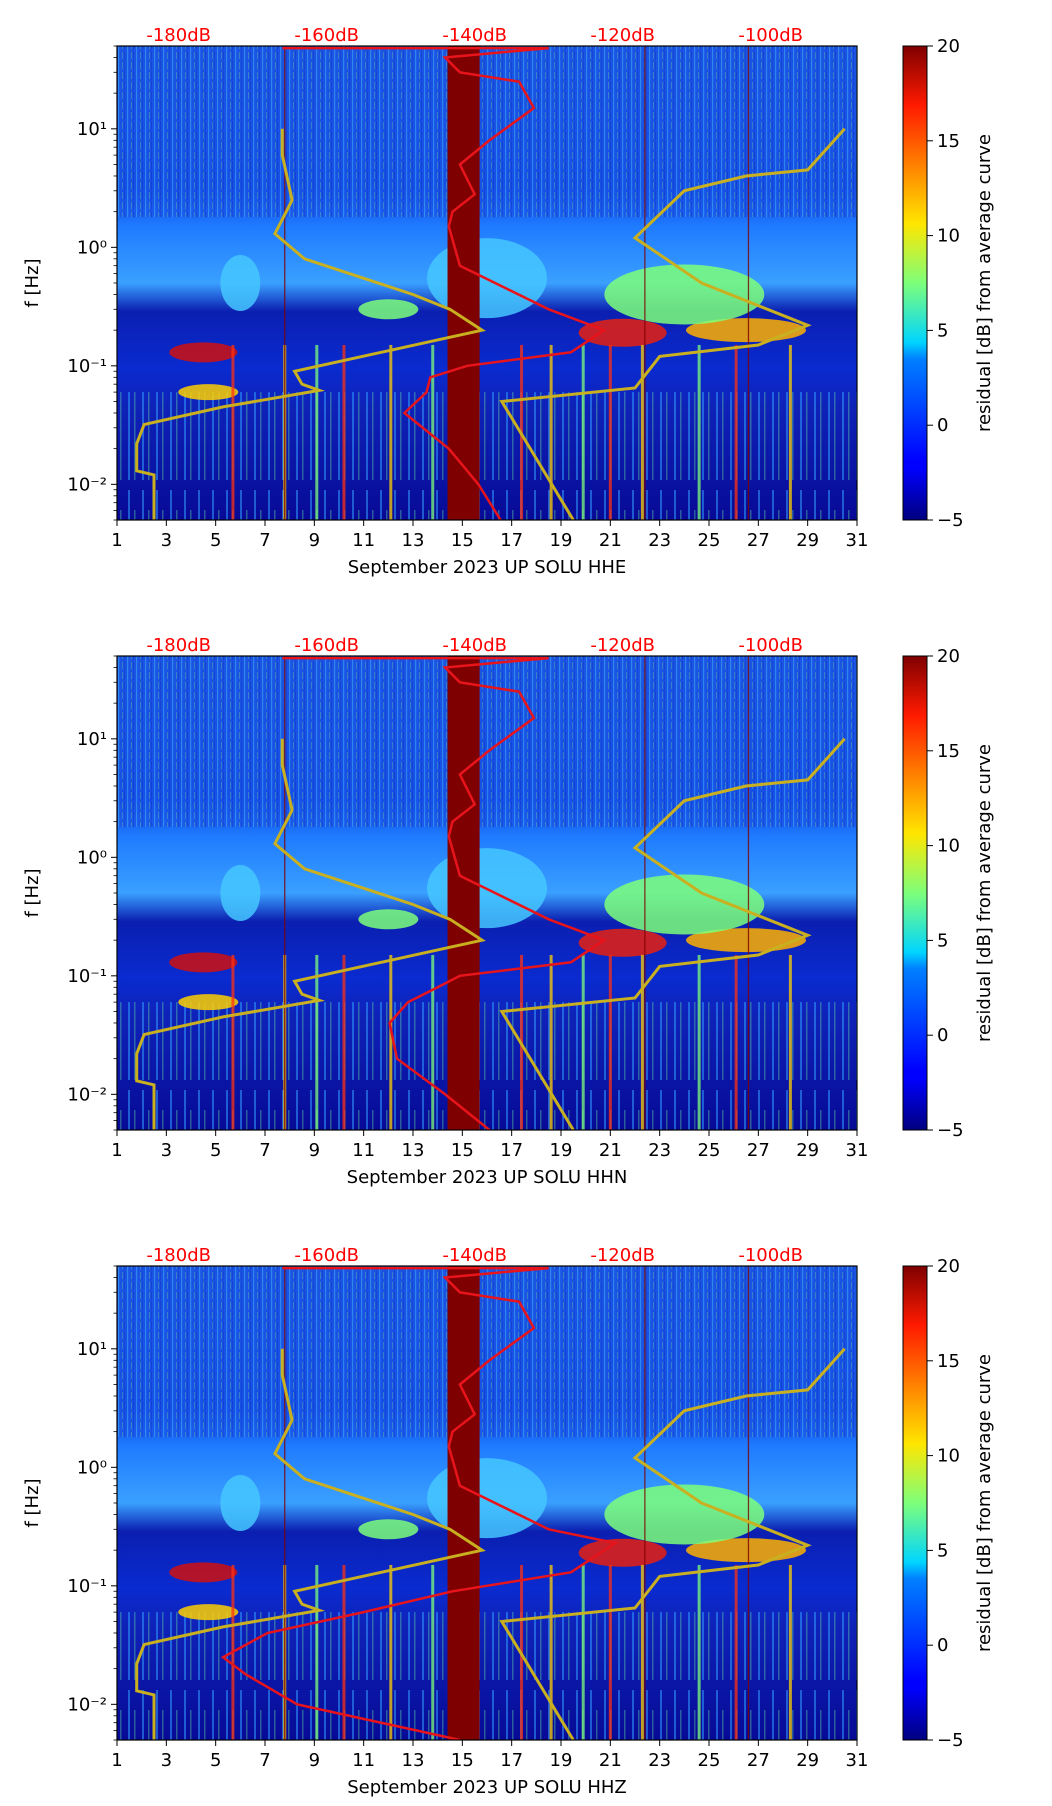 The image size is (1052, 1806). Describe the element at coordinates (444, 893) in the screenshot. I see `psd-curve-hhn` at that location.